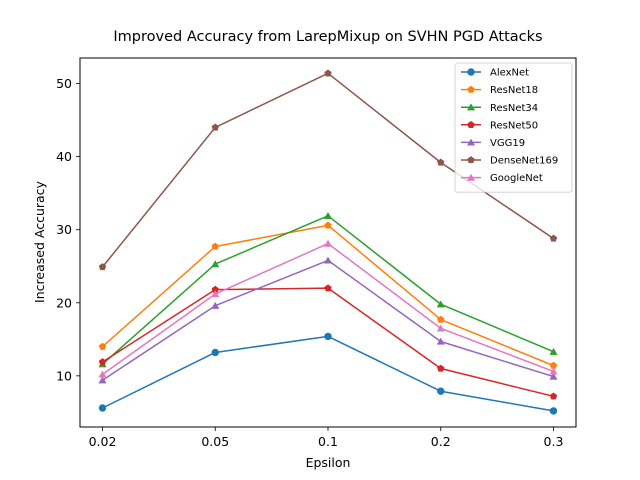 This screenshot has height=480, width=640. Describe the element at coordinates (39, 241) in the screenshot. I see `y-axis-label: Increased Accuracy` at that location.